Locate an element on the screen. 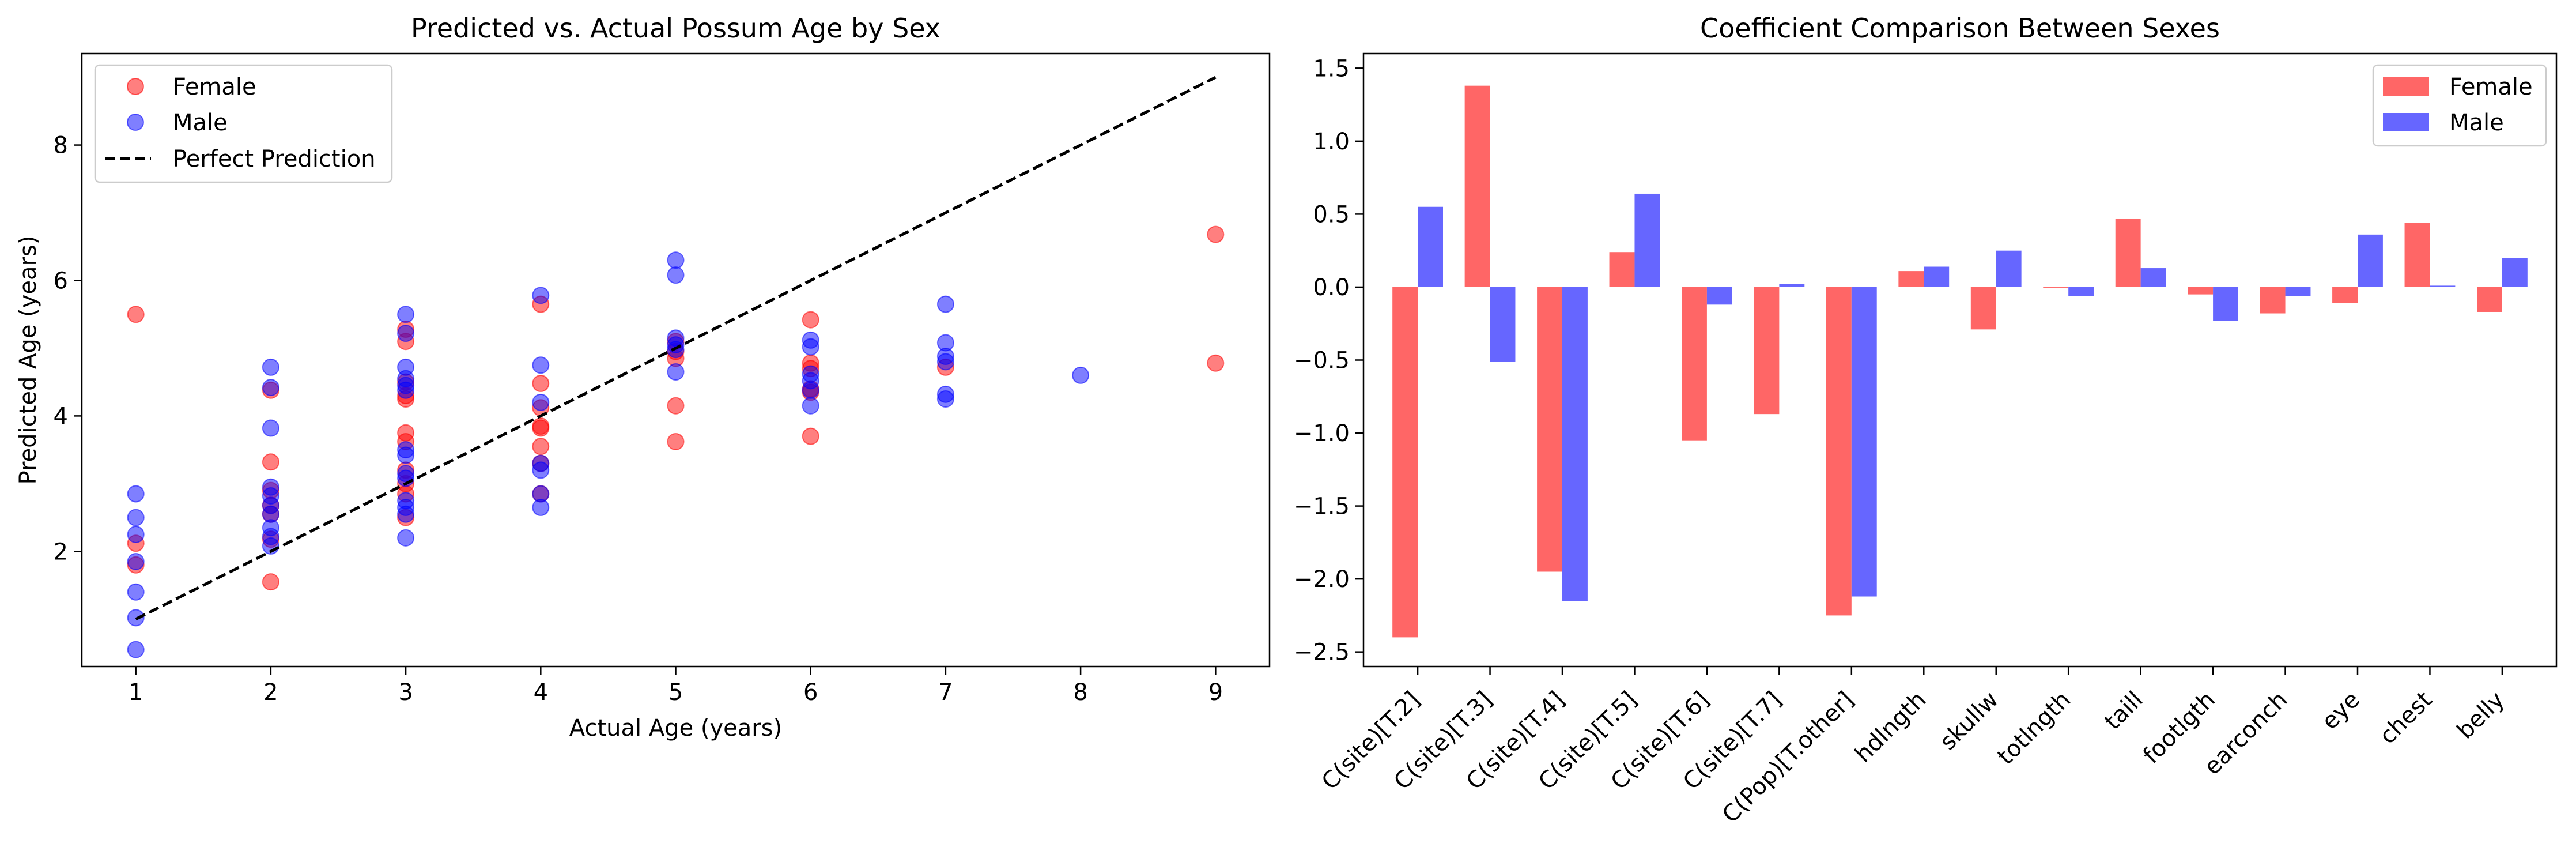 Image resolution: width=2576 pixels, height=847 pixels. x-tick-label: 3 is located at coordinates (405, 692).